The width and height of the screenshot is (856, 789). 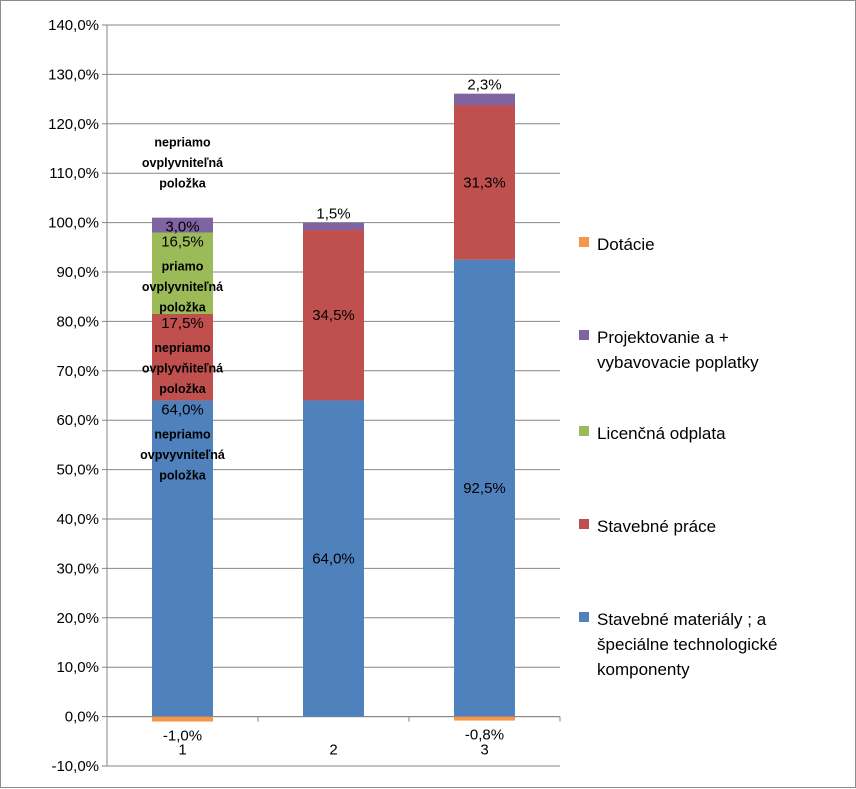 I want to click on y-tick-label: 110,0%, so click(x=74, y=173).